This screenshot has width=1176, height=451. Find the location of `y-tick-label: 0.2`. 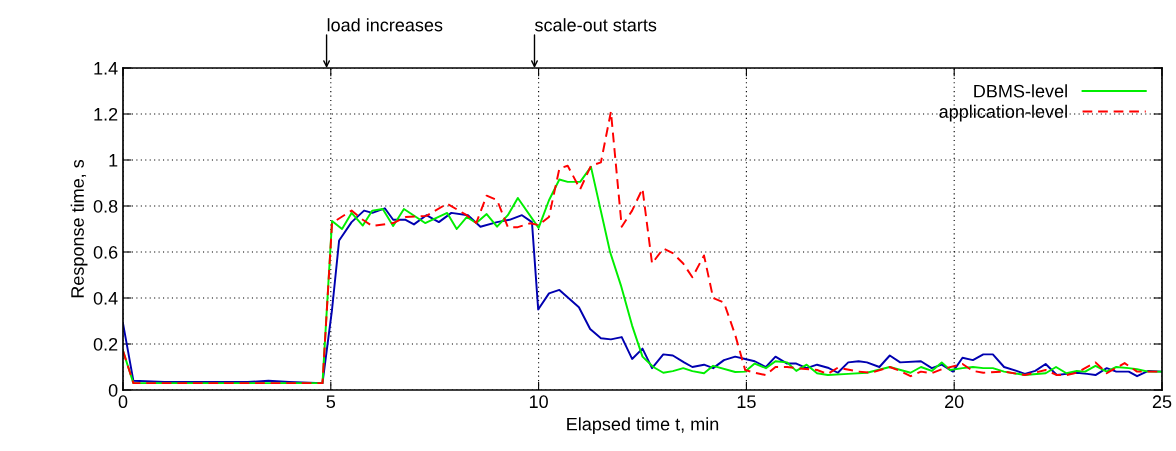

y-tick-label: 0.2 is located at coordinates (105, 344).